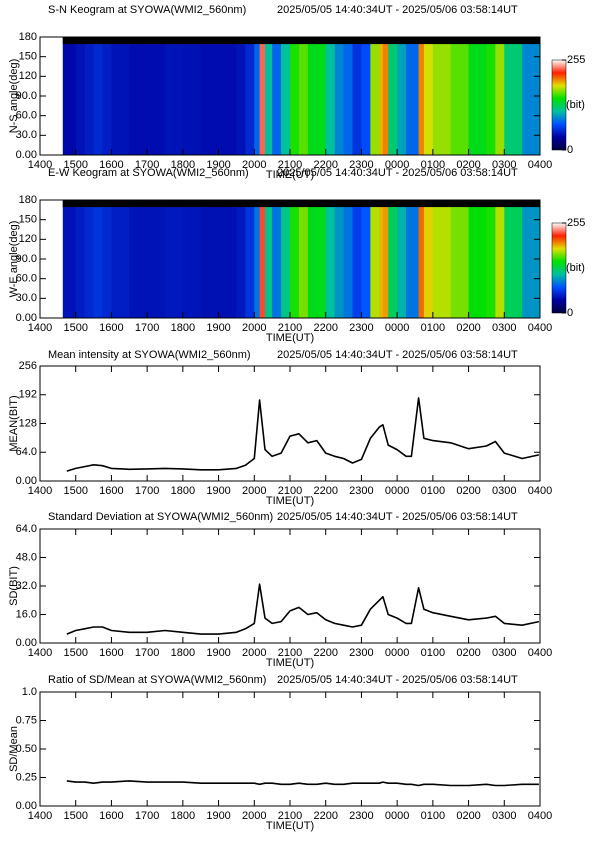 The width and height of the screenshot is (595, 847). Describe the element at coordinates (111, 491) in the screenshot. I see `x-tick-label: 1600` at that location.